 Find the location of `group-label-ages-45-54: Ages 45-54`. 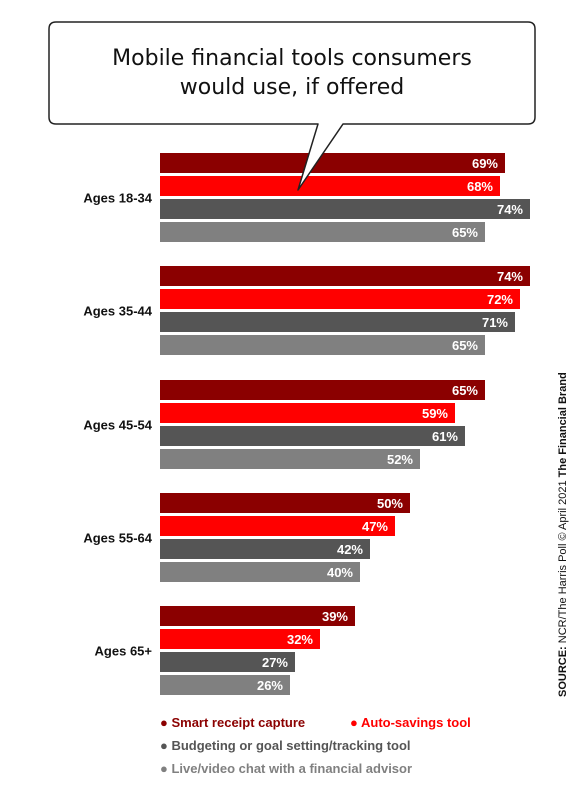

group-label-ages-45-54: Ages 45-54 is located at coordinates (117, 425).